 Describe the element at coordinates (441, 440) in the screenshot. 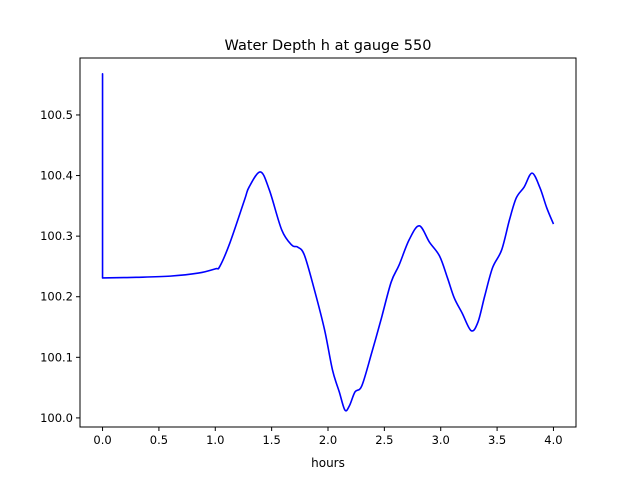

I see `x-tick-label: 3.0` at that location.